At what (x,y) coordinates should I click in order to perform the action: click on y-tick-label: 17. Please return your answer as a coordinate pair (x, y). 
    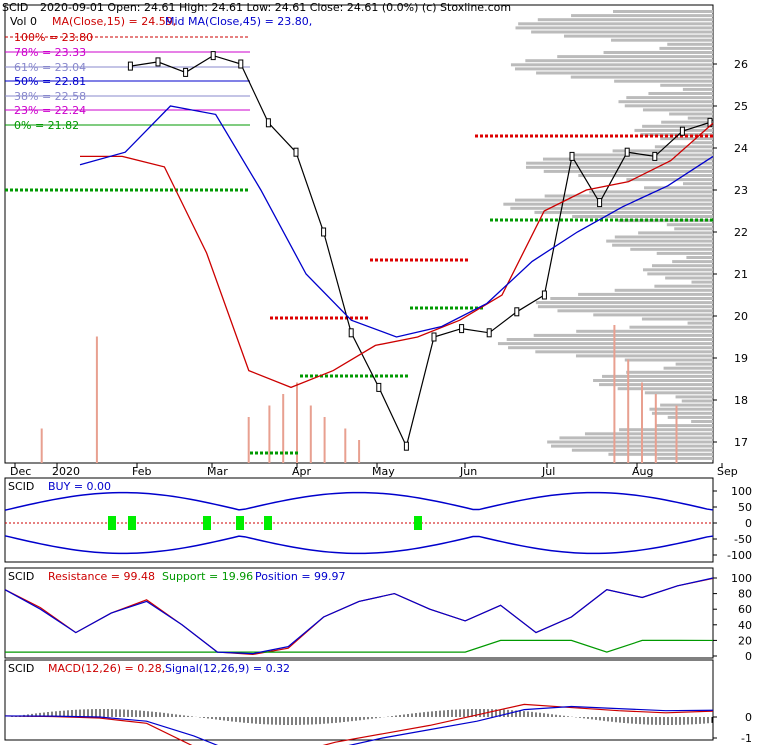
    Looking at the image, I should click on (741, 442).